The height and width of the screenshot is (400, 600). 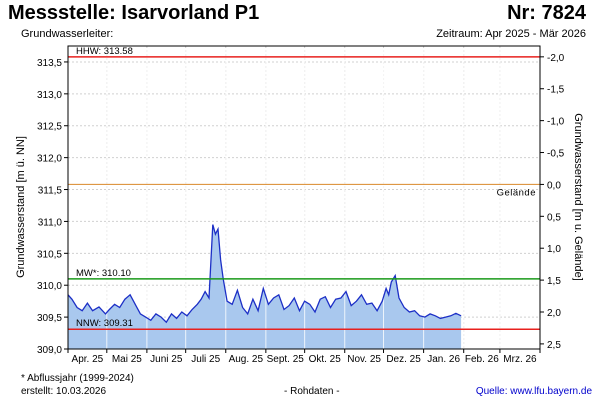 I want to click on y2-tick-label: -0,5, so click(x=556, y=154).